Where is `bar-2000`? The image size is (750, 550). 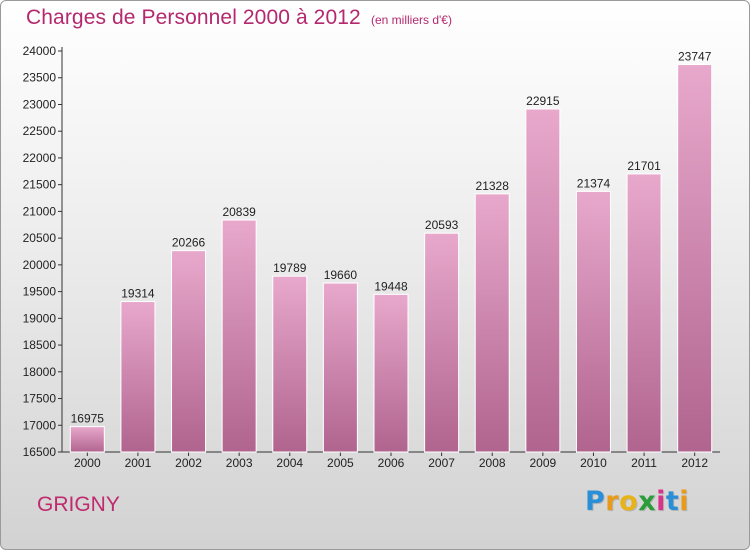
bar-2000 is located at coordinates (87, 439).